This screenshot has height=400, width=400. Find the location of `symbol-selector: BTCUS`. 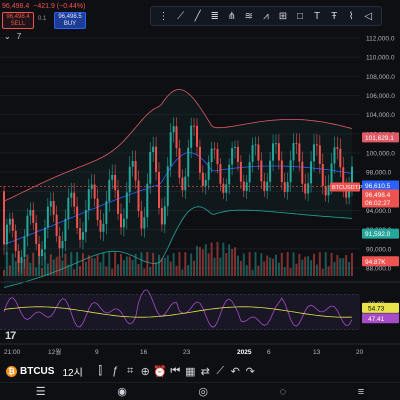

symbol-selector: BTCUS is located at coordinates (37, 371).